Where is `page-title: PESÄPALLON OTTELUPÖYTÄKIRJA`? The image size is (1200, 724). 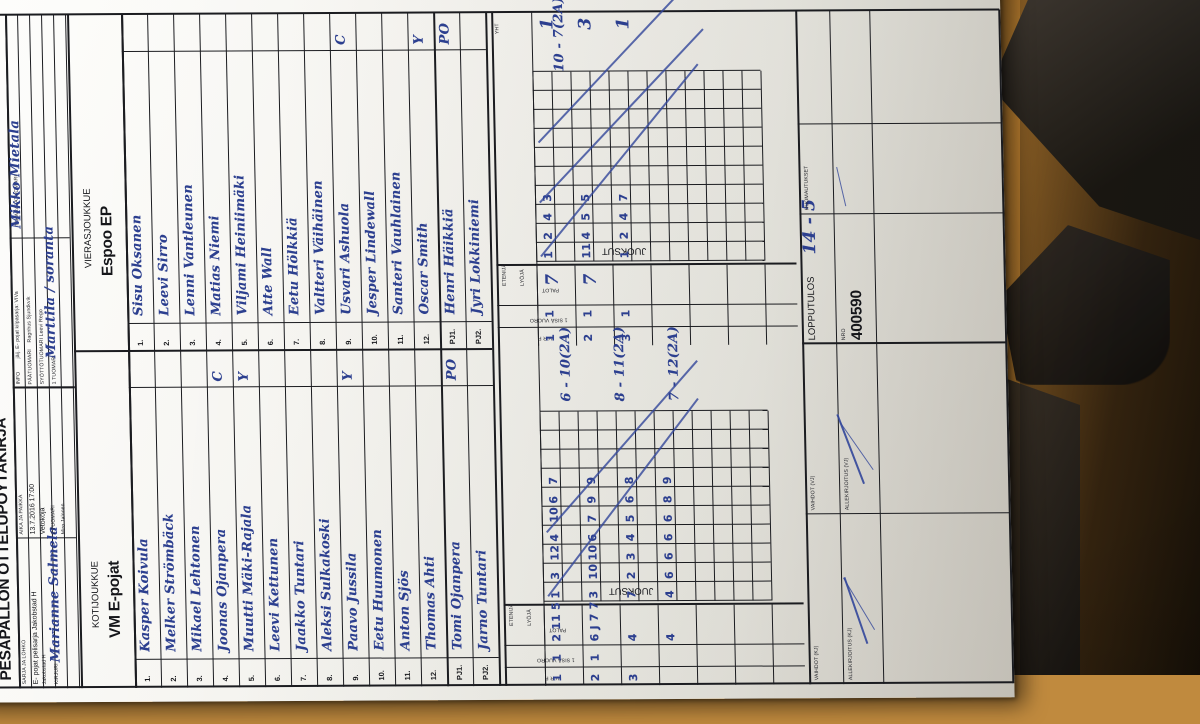
page-title: PESÄPALLON OTTELUPÖYTÄKIRJA is located at coordinates (7, 549).